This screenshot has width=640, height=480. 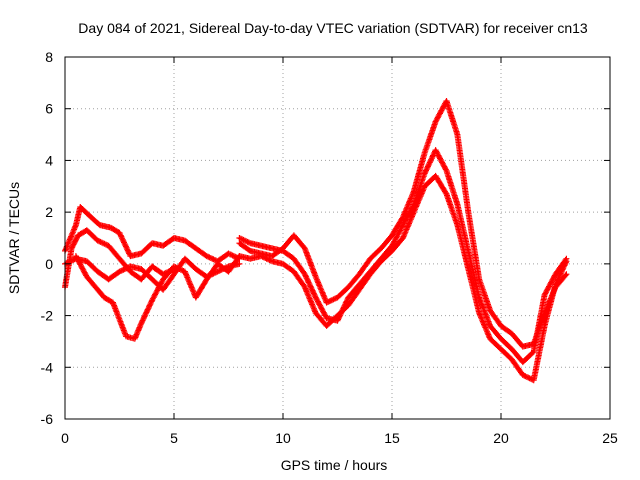 I want to click on y-tick-label: 8, so click(x=49, y=57).